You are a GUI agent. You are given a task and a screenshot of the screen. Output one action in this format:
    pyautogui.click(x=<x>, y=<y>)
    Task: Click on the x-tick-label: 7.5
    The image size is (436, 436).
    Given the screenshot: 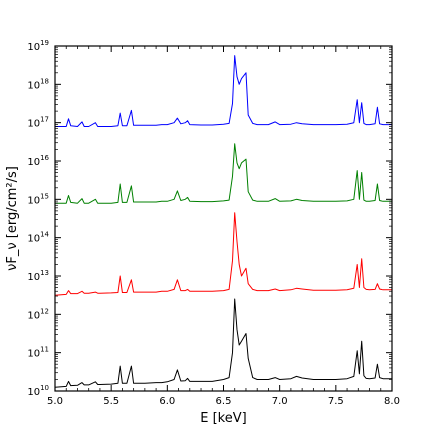 What is the action you would take?
    pyautogui.click(x=336, y=401)
    